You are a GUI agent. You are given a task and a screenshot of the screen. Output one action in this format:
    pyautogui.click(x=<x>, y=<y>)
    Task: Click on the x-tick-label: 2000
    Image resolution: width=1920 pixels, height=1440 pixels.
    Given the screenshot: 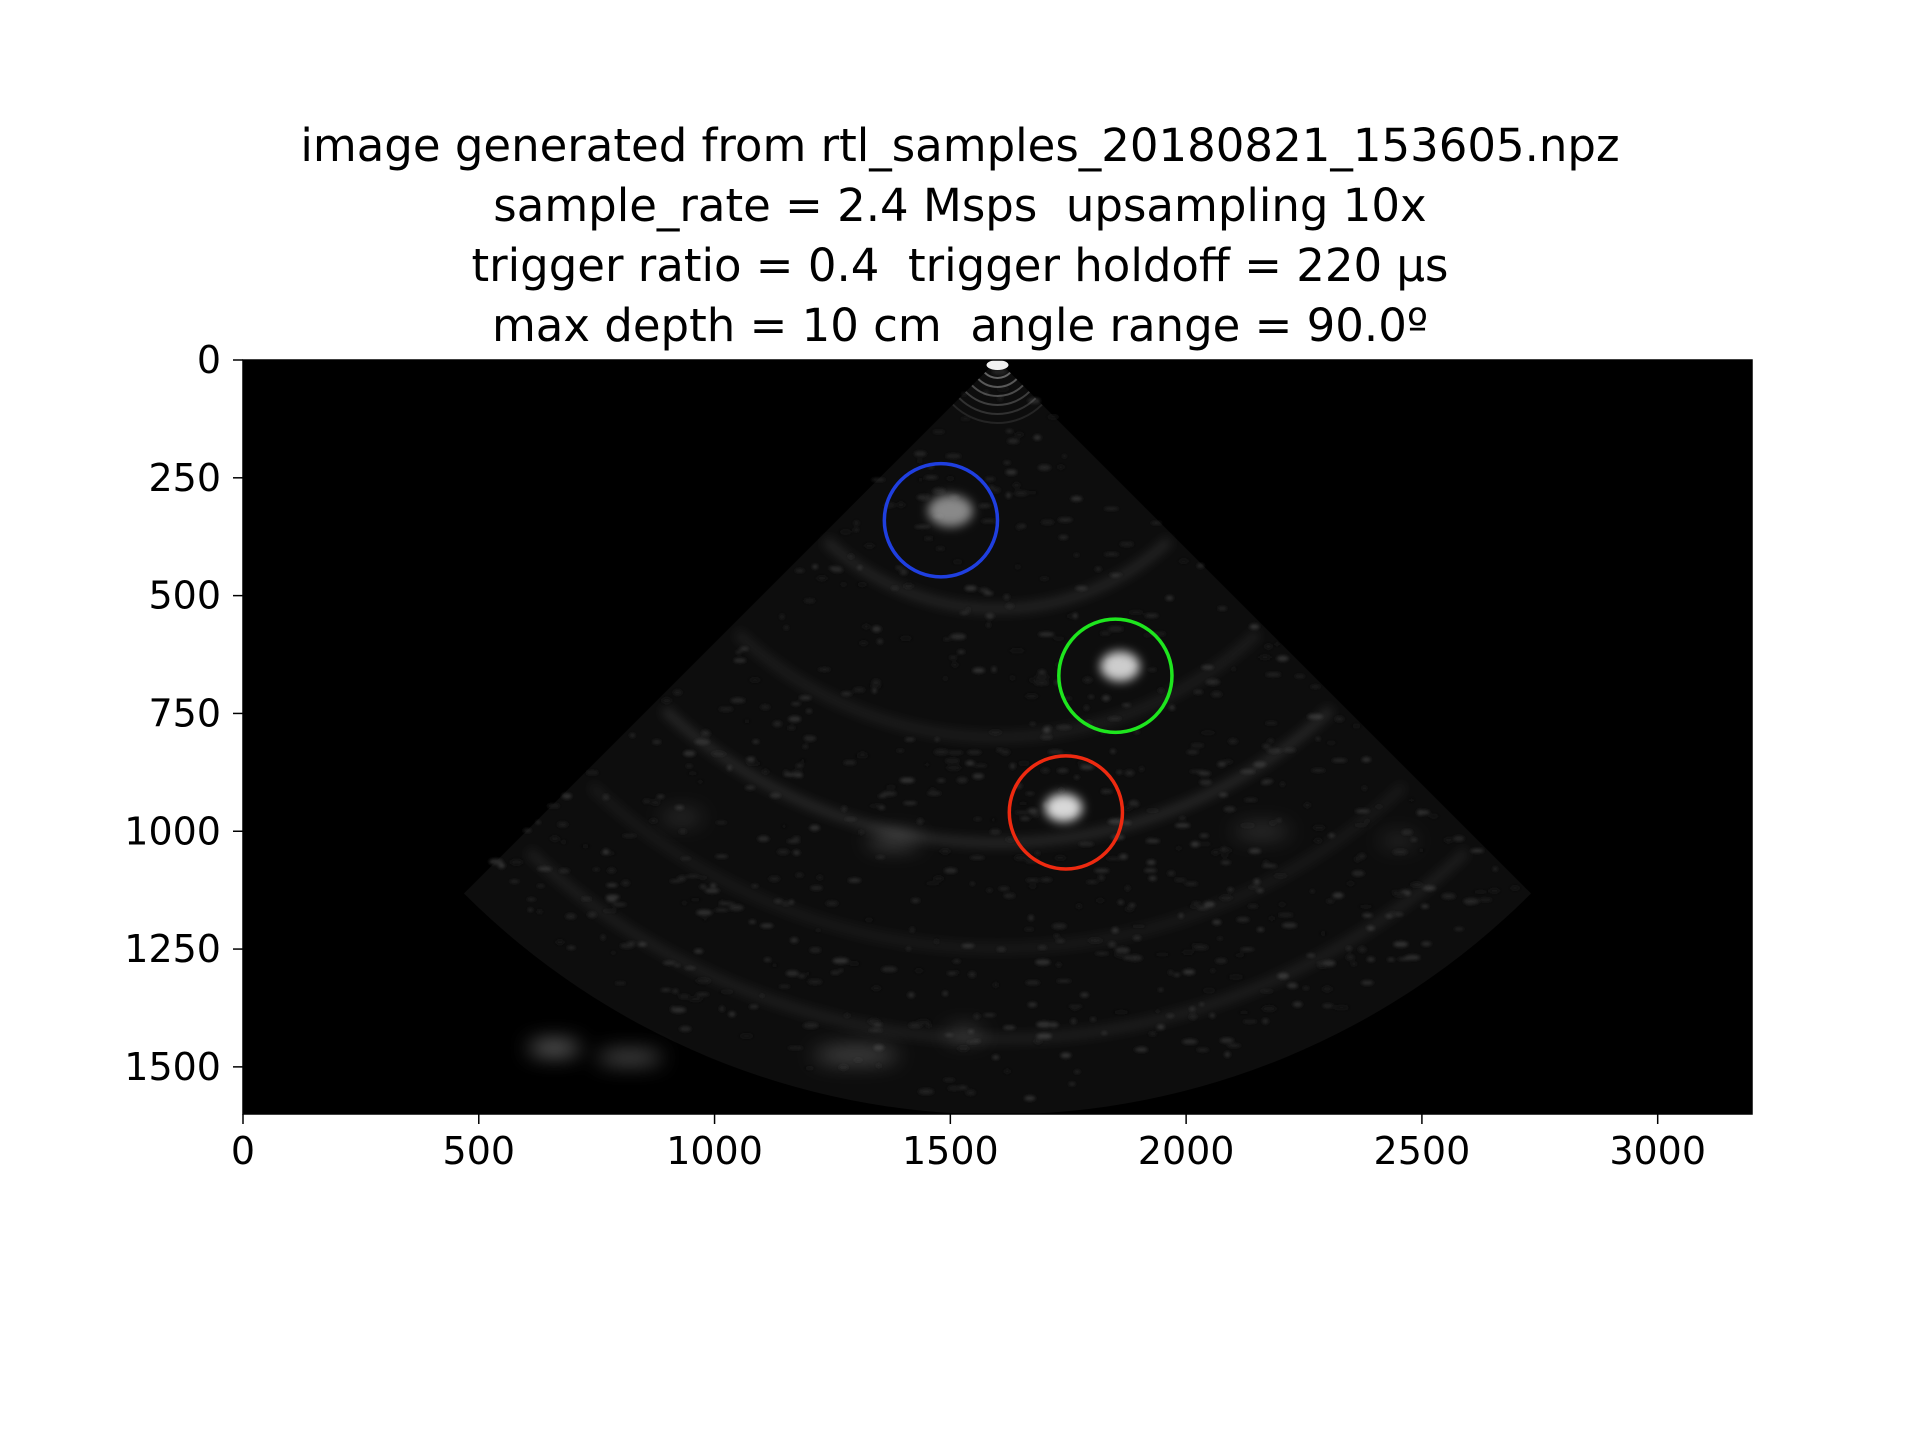 What is the action you would take?
    pyautogui.click(x=1186, y=1151)
    